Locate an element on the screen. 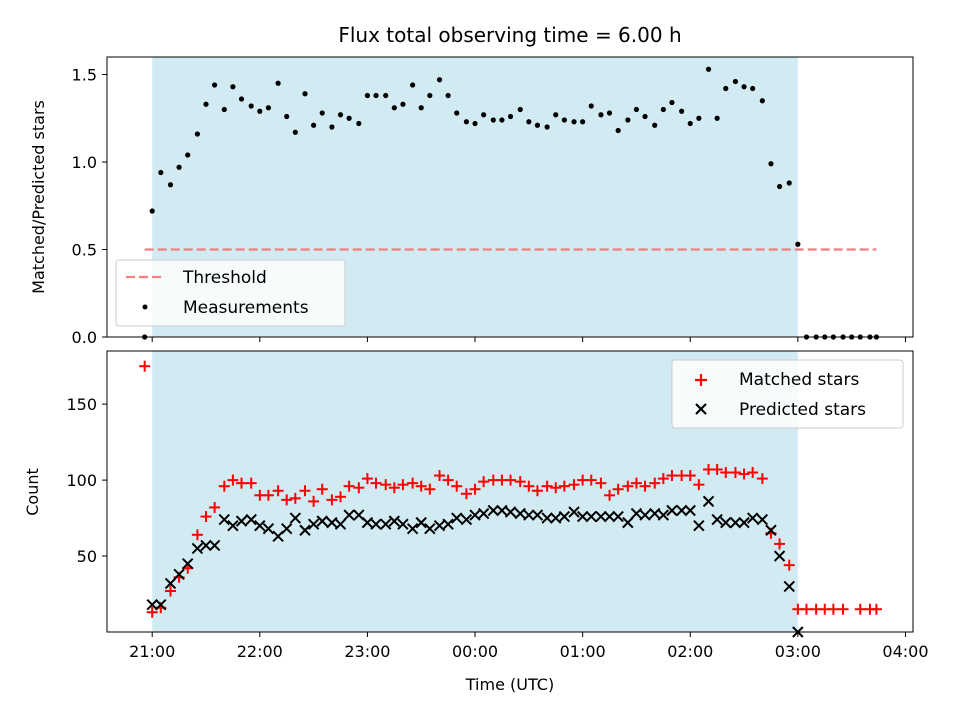 The width and height of the screenshot is (960, 720). y-tick-label: 100 is located at coordinates (81, 480).